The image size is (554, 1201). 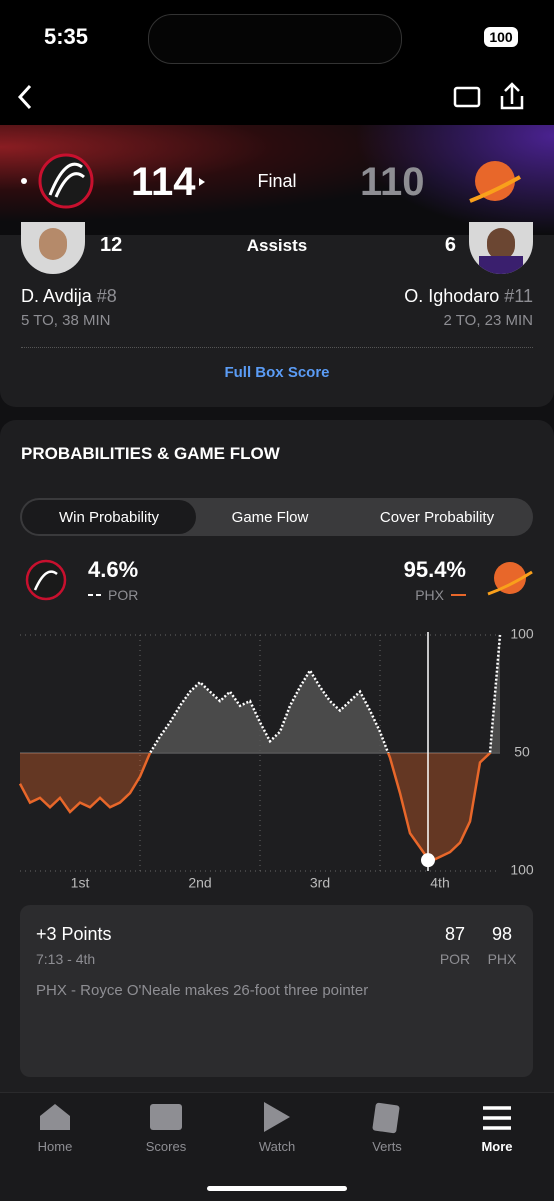 I want to click on area-above, so click(x=260, y=694).